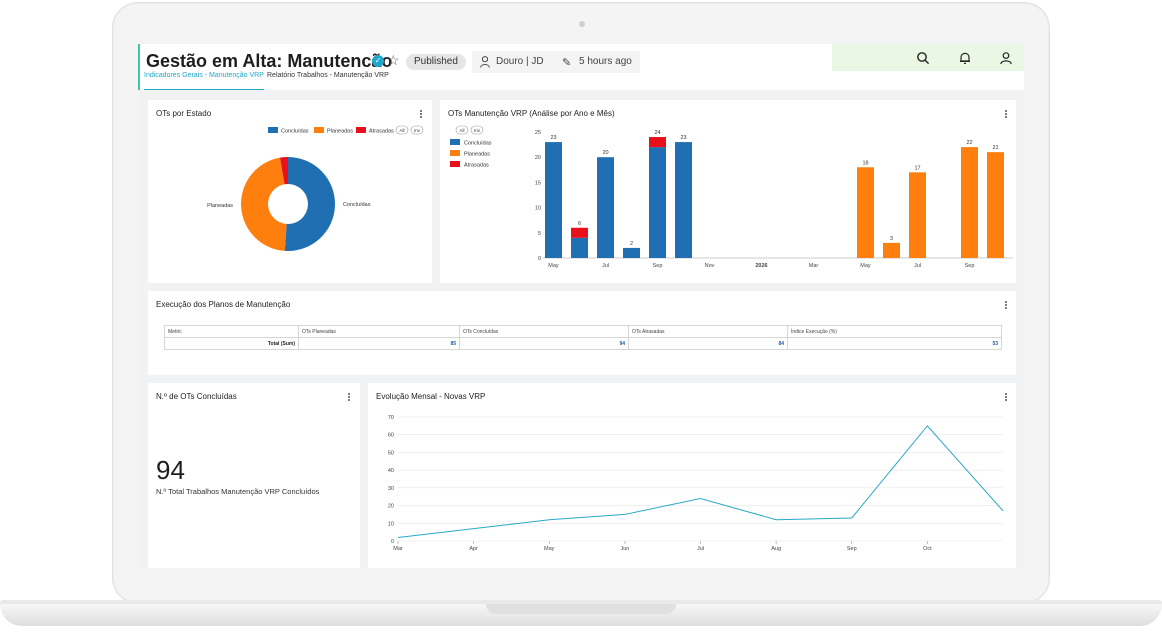  What do you see at coordinates (708, 331) in the screenshot?
I see `table-header-cell: OTs Atrasadas` at bounding box center [708, 331].